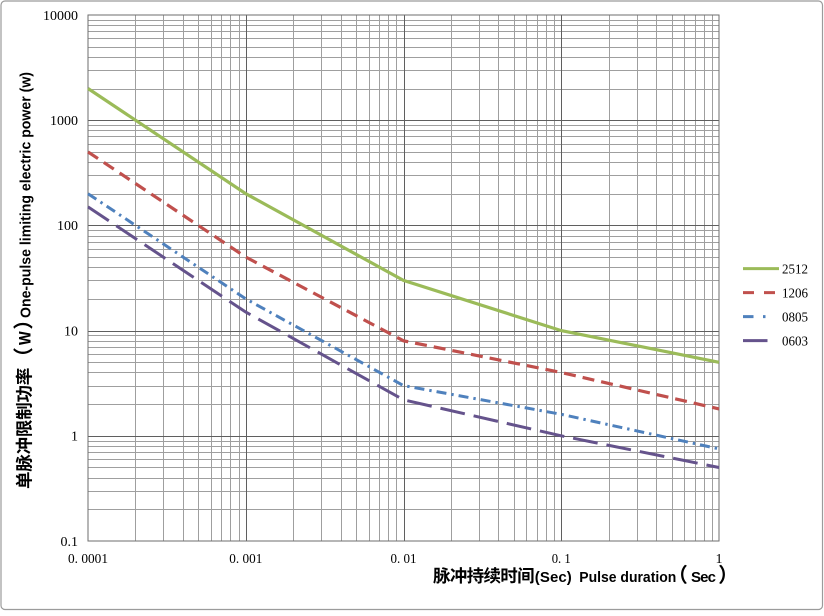 This screenshot has width=824, height=616. What do you see at coordinates (627, 577) in the screenshot?
I see `svg-text: Pulse duration` at bounding box center [627, 577].